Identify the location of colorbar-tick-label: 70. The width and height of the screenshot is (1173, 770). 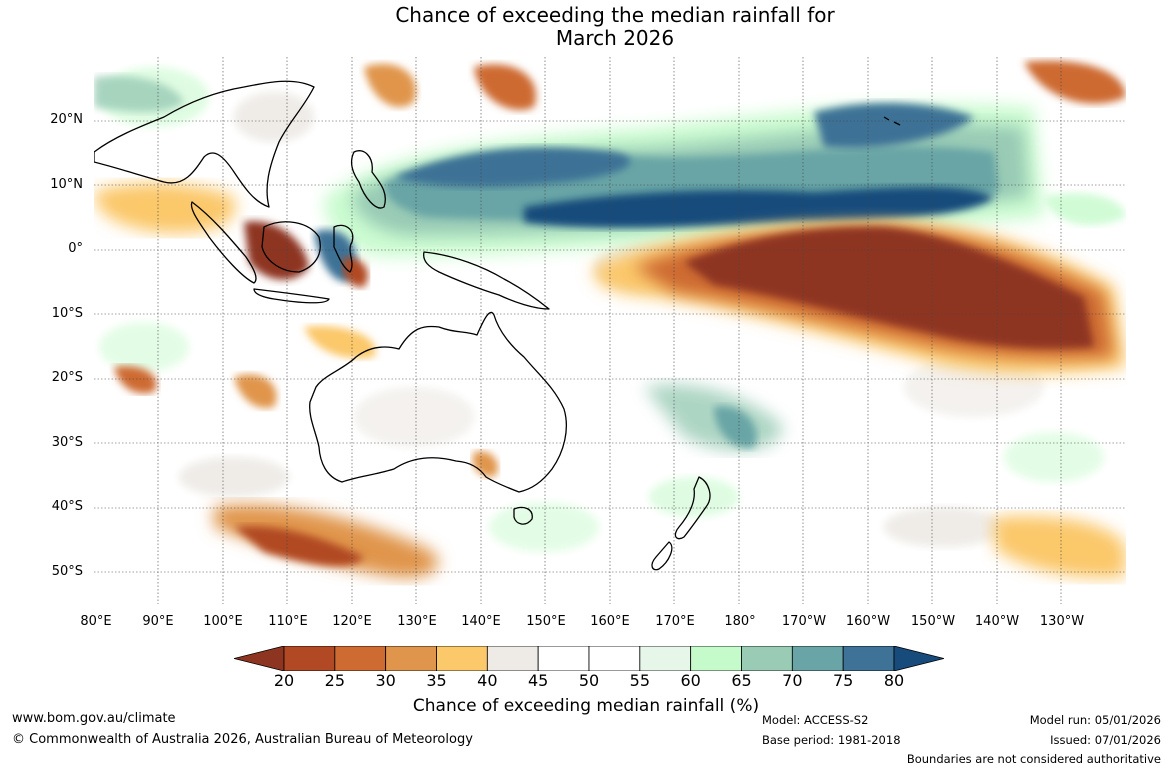
(792, 680).